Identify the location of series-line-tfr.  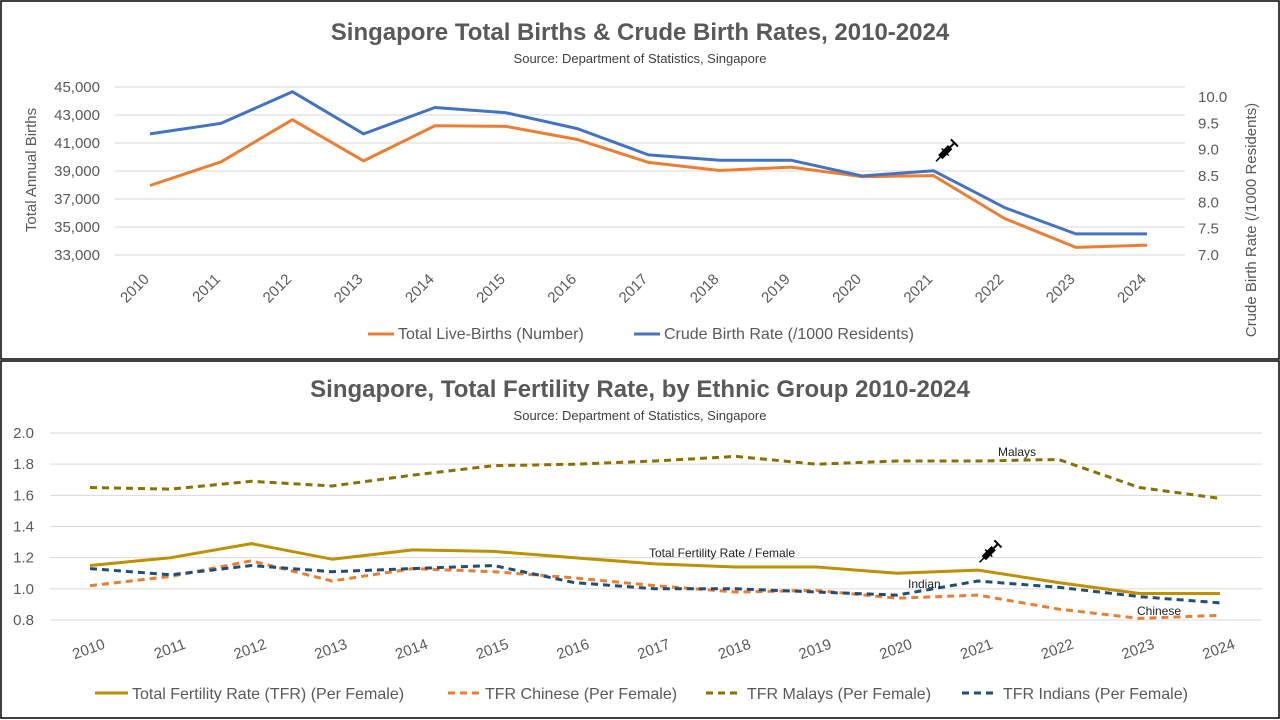
(654, 568).